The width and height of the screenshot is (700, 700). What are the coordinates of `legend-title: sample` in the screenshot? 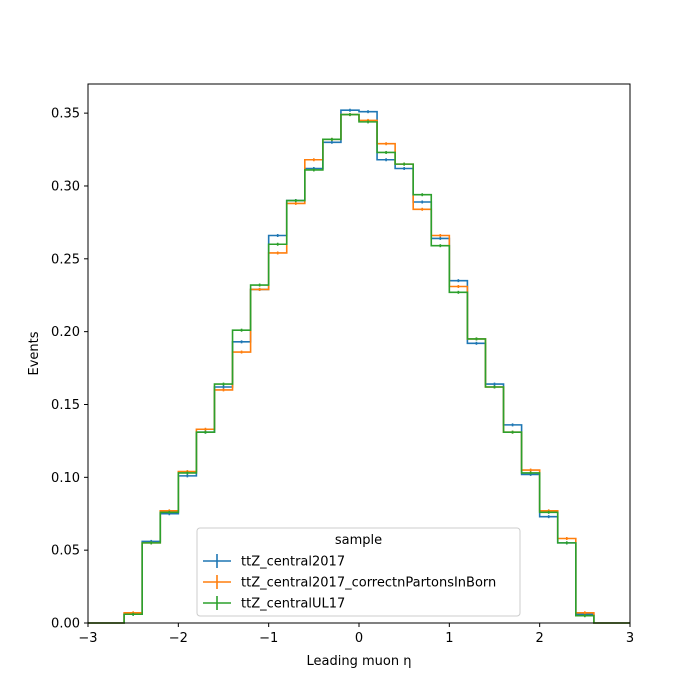 It's located at (358, 540).